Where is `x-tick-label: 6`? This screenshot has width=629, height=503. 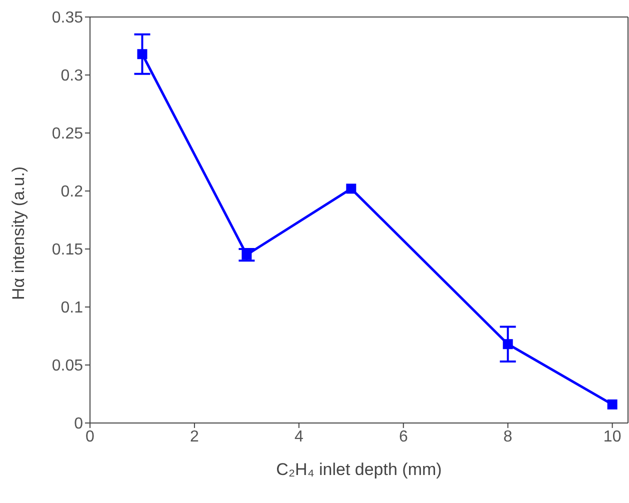
x-tick-label: 6 is located at coordinates (403, 437).